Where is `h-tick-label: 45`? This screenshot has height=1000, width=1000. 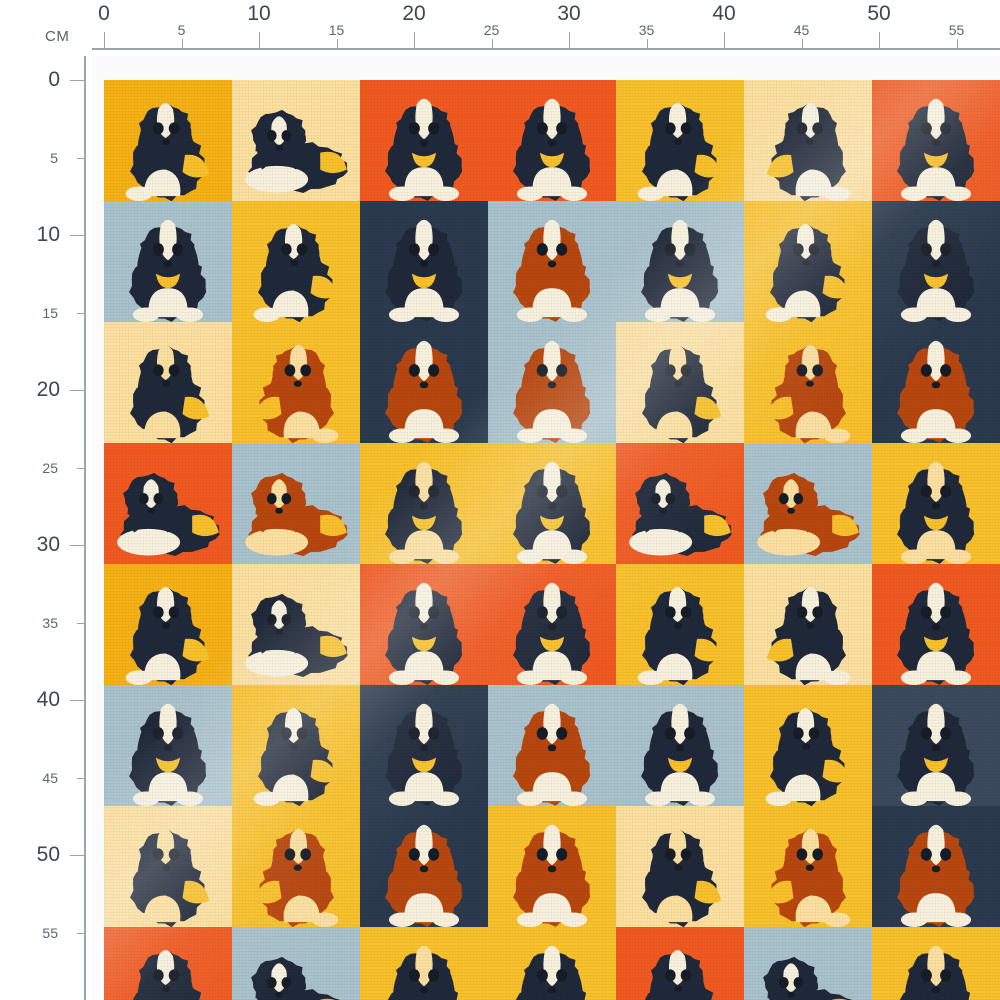
h-tick-label: 45 is located at coordinates (801, 30).